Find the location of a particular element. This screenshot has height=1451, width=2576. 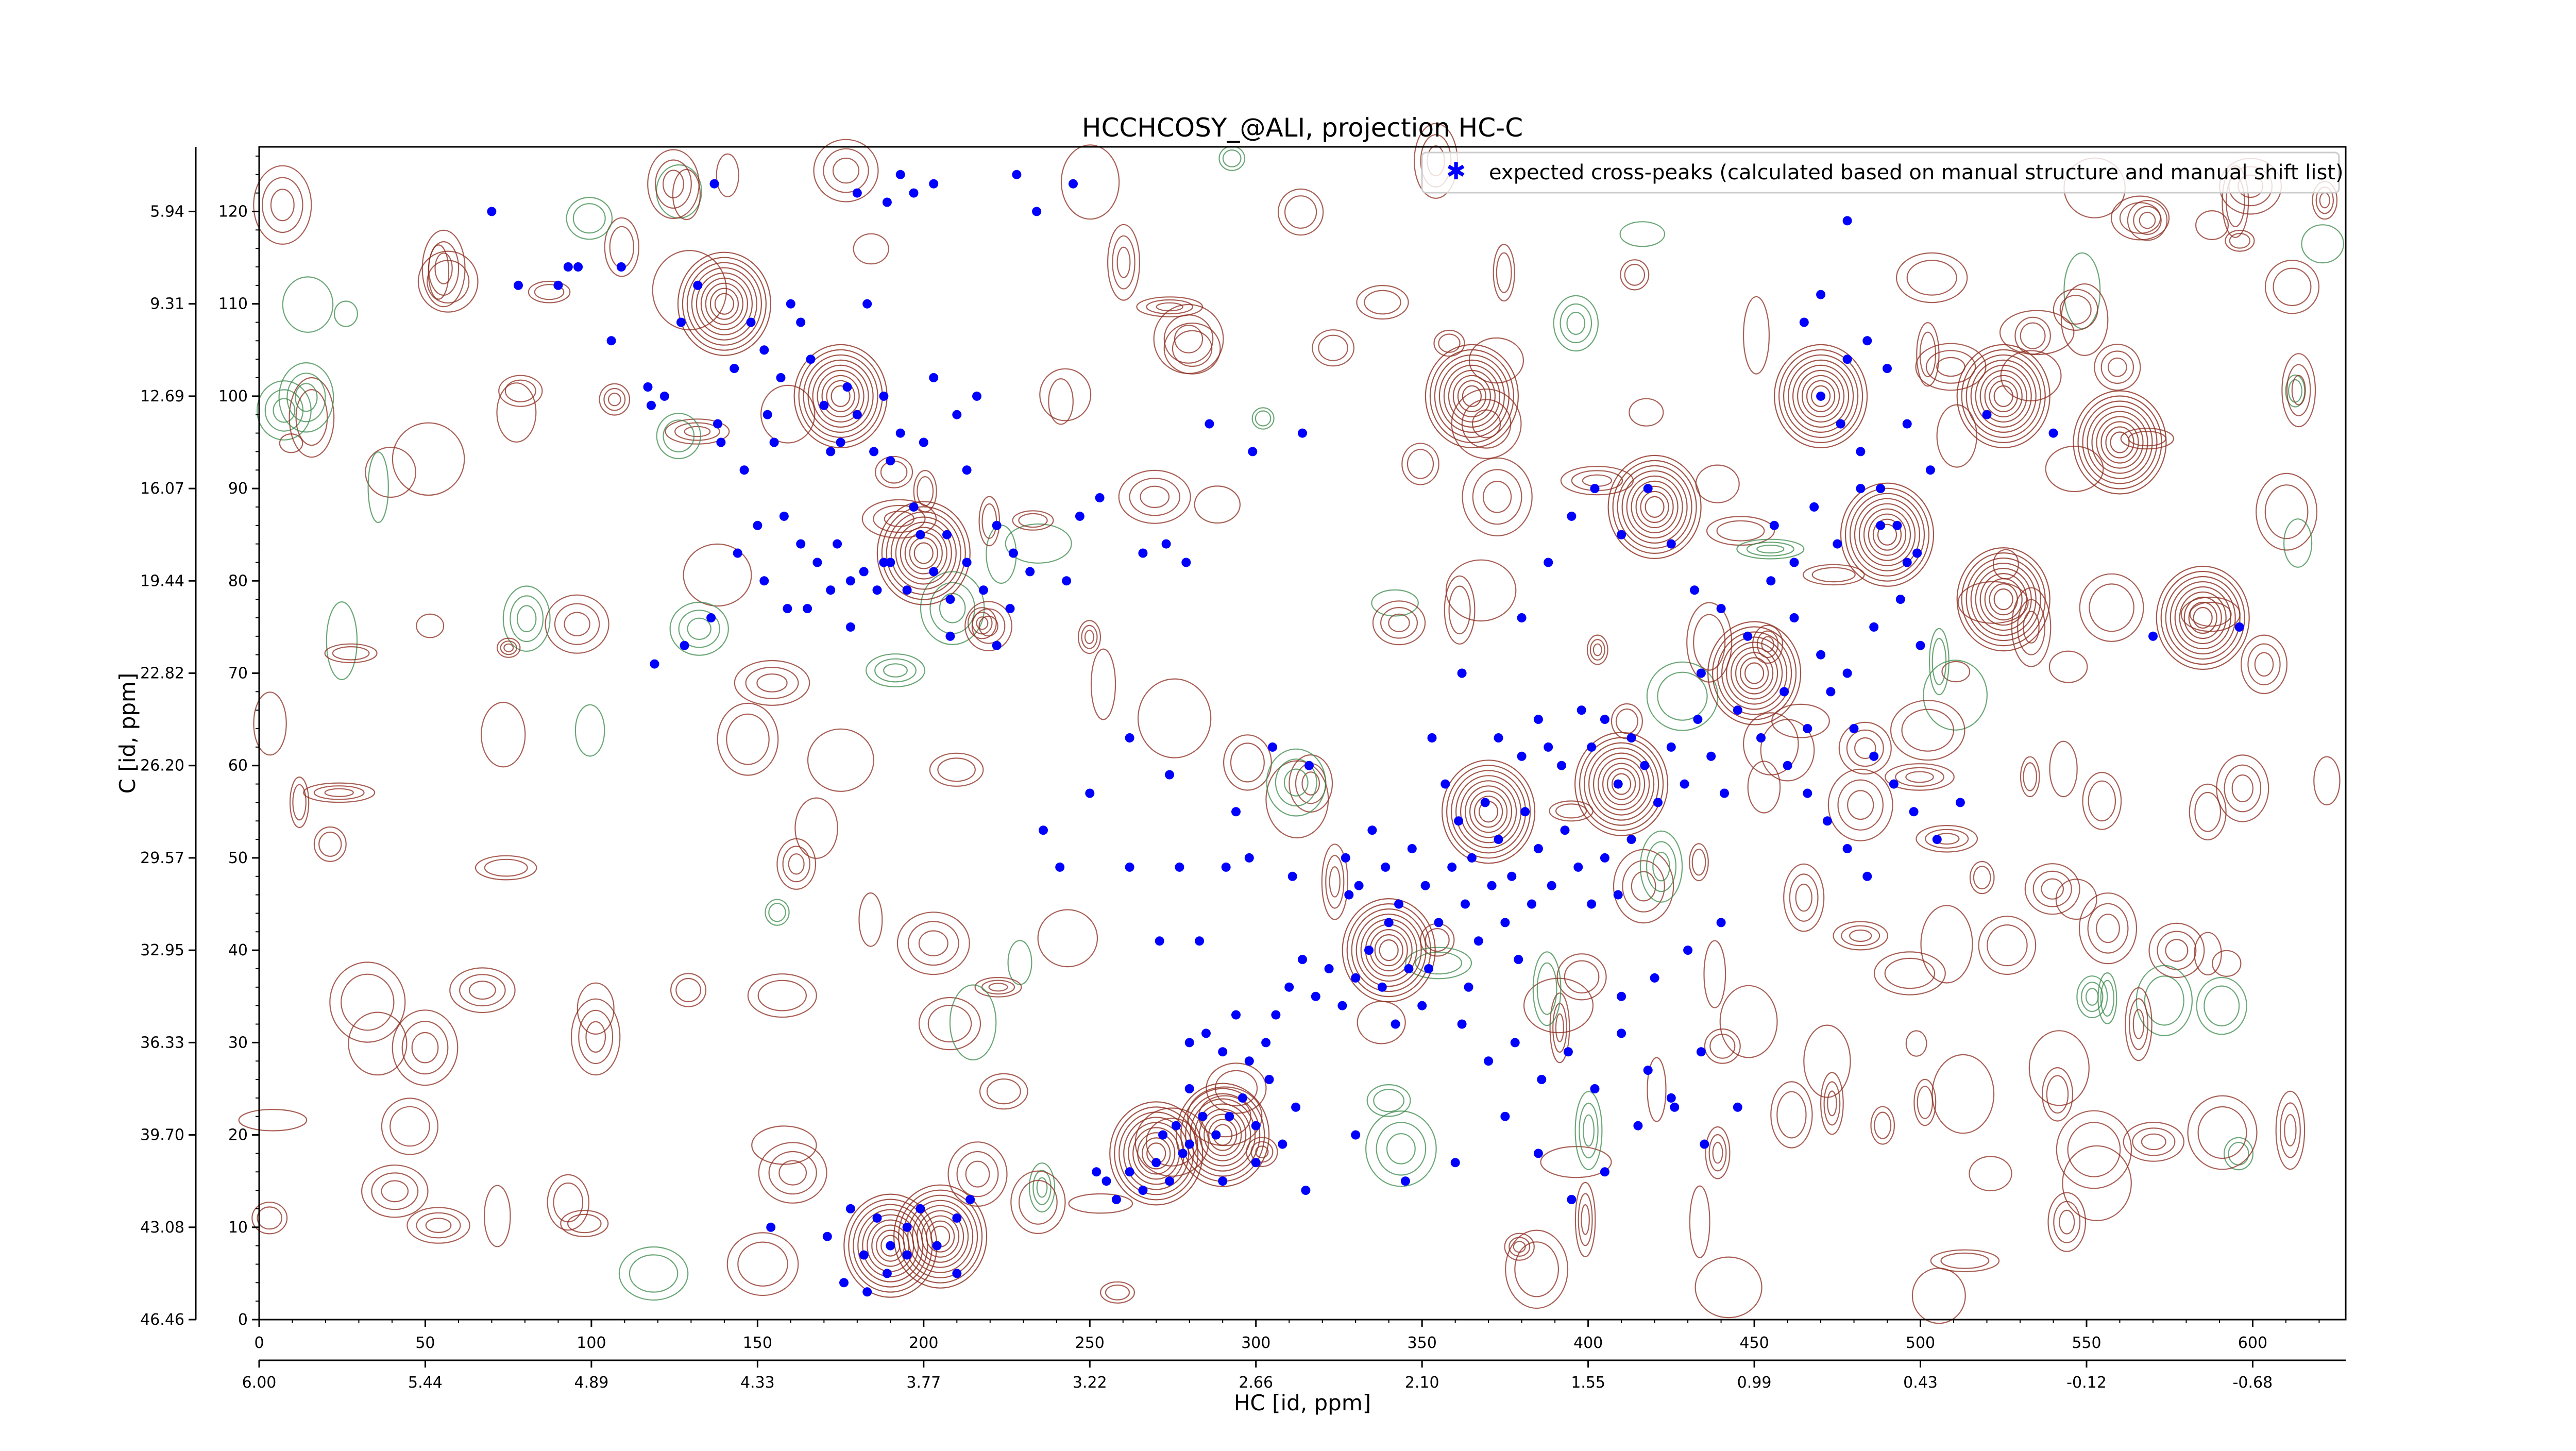

y-tick-label: 40 is located at coordinates (238, 950).